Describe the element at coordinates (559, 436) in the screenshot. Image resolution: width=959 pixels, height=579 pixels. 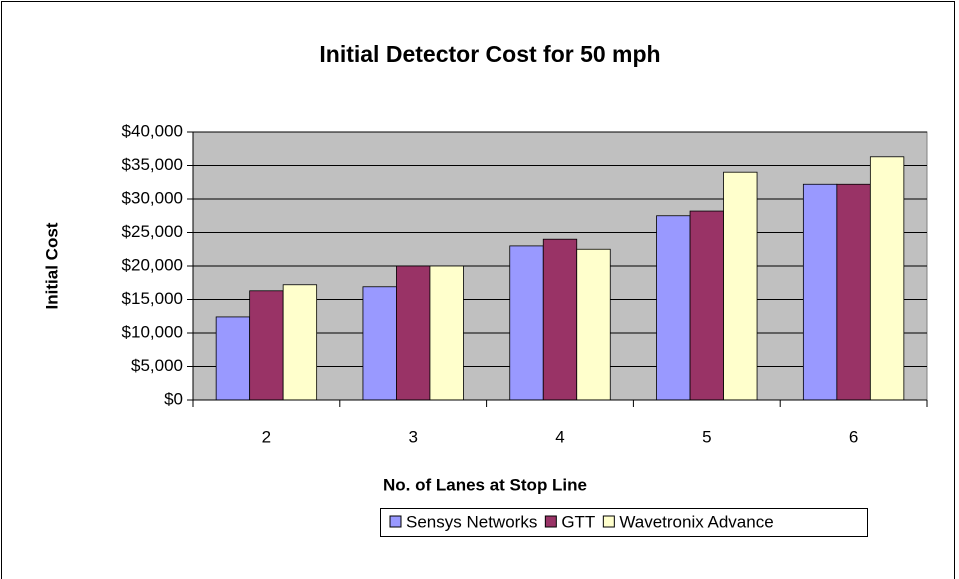
I see `x-tick-label: 4` at that location.